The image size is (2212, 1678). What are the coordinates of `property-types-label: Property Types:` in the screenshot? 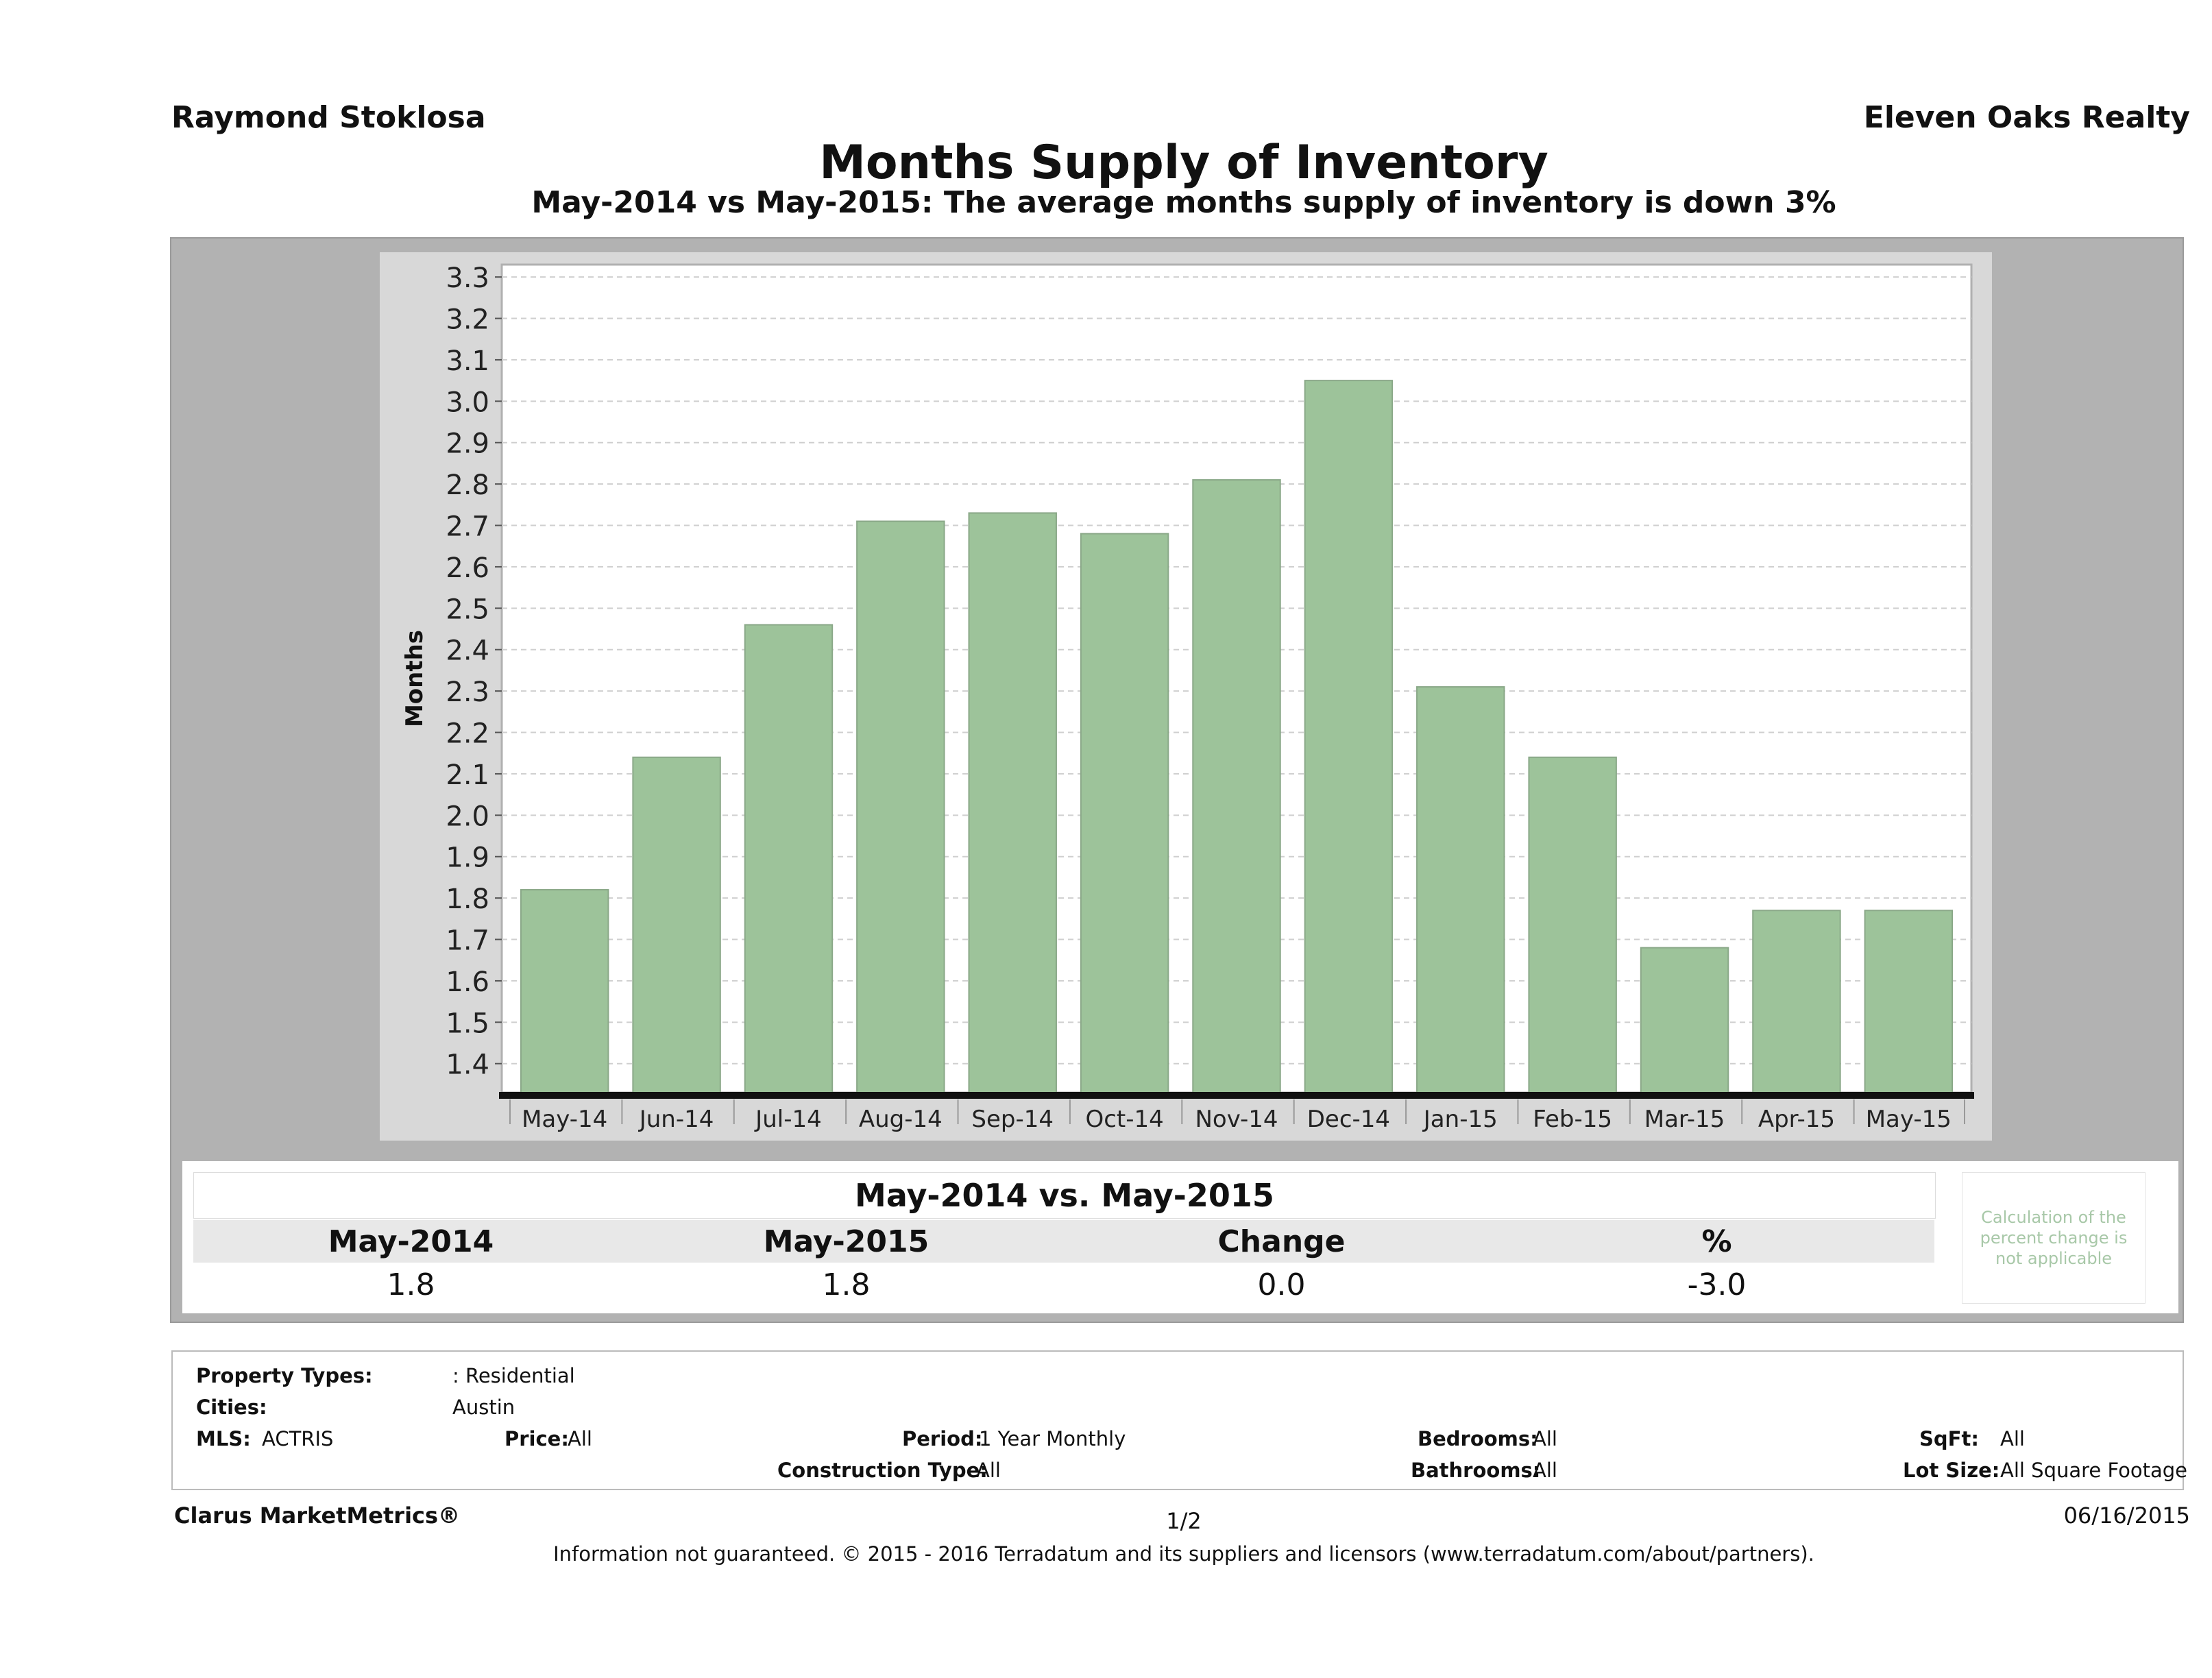 It's located at (284, 1375).